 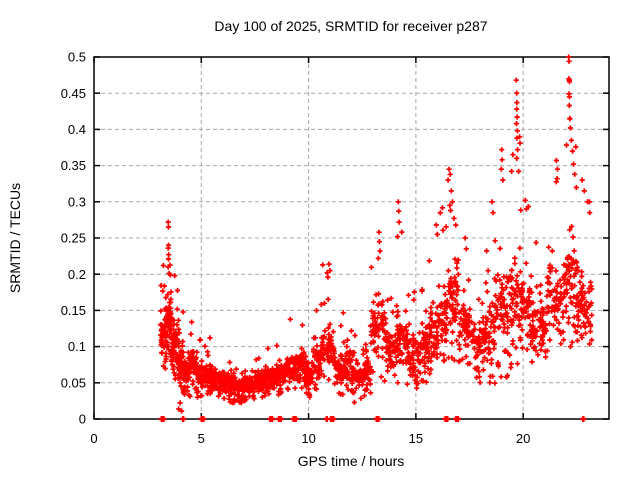 What do you see at coordinates (523, 438) in the screenshot?
I see `x-tick-label: 20` at bounding box center [523, 438].